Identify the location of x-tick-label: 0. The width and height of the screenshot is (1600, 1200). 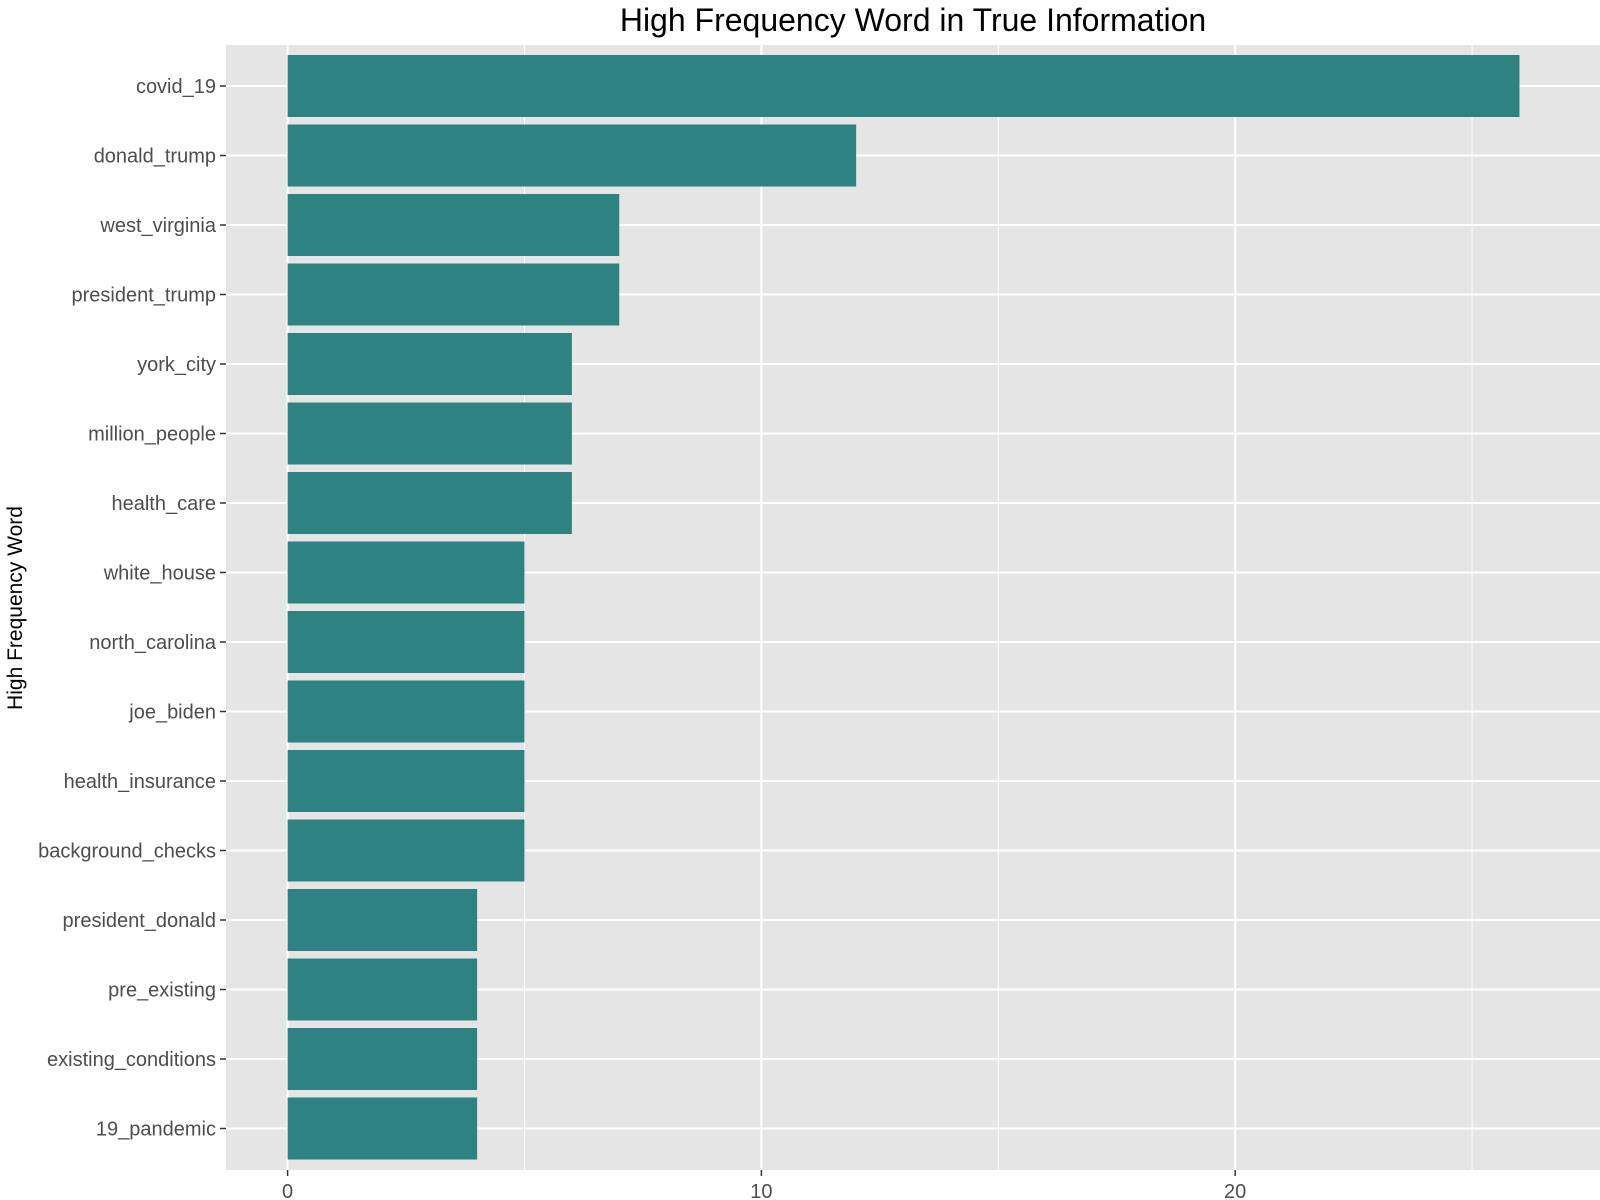
(287, 1190).